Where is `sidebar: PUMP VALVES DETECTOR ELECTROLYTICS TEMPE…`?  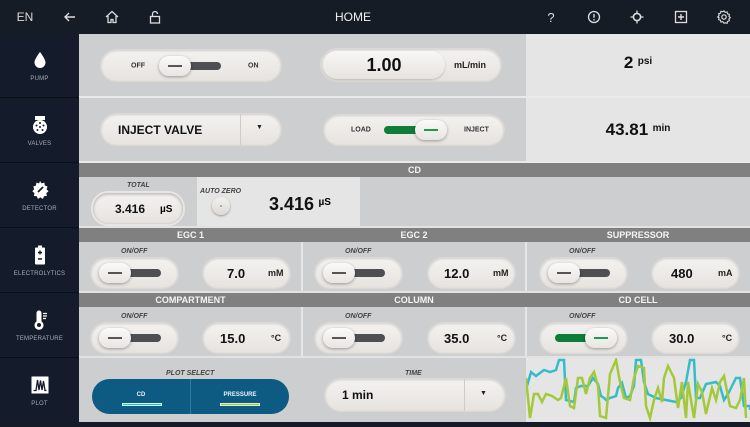
sidebar: PUMP VALVES DETECTOR ELECTROLYTICS TEMPE… is located at coordinates (39, 228).